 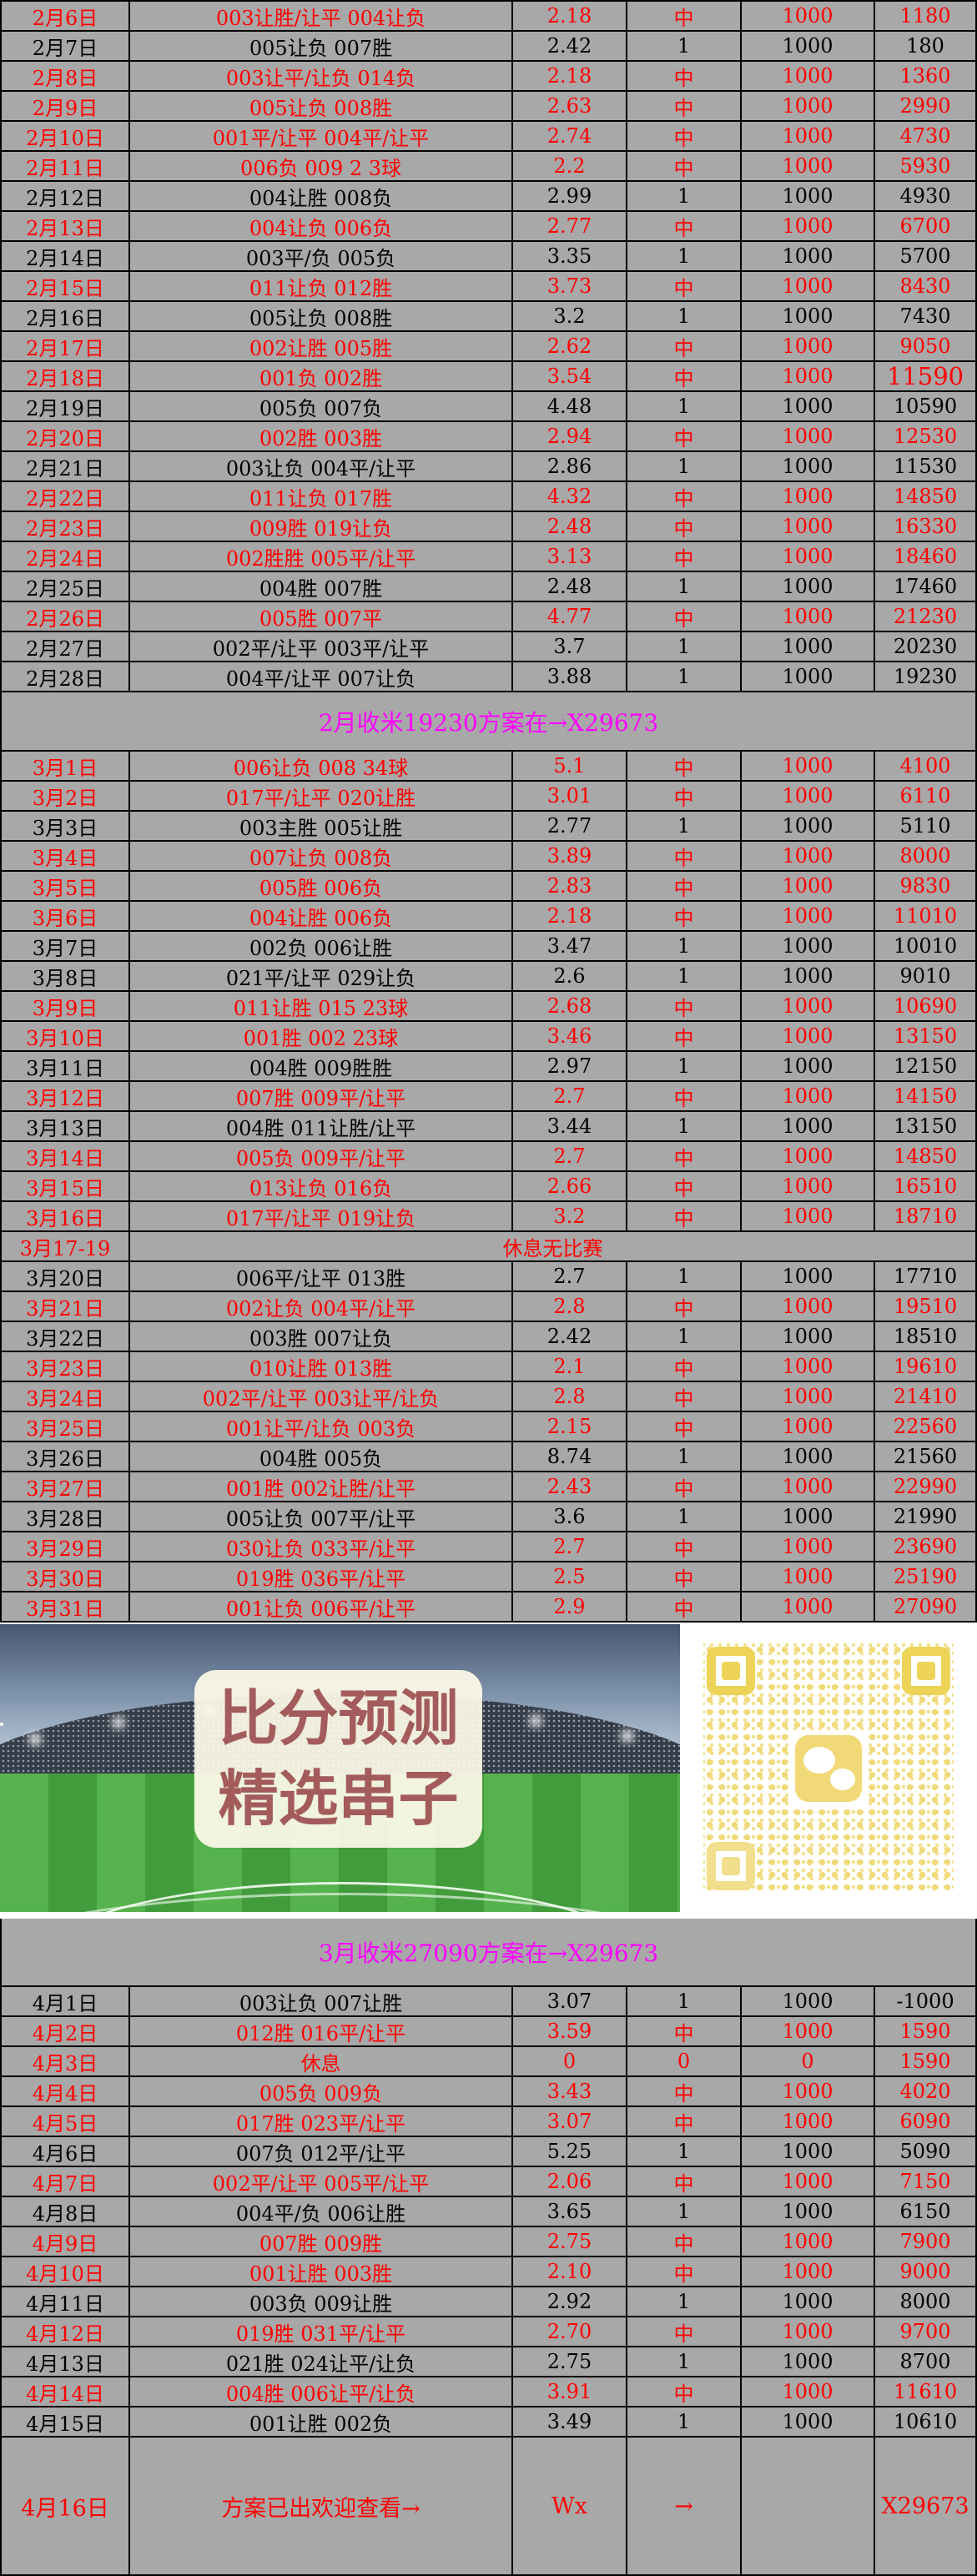 What do you see at coordinates (570, 1606) in the screenshot?
I see `odds-cell: 2.9` at bounding box center [570, 1606].